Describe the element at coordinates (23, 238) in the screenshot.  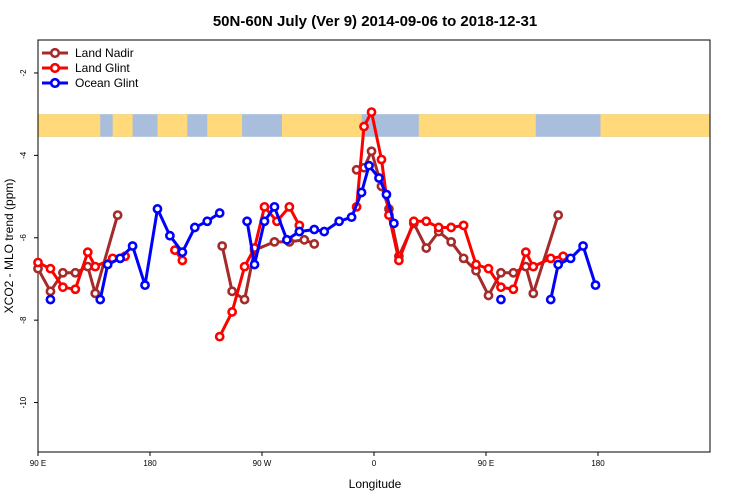
I see `y-tick-label: -6` at that location.